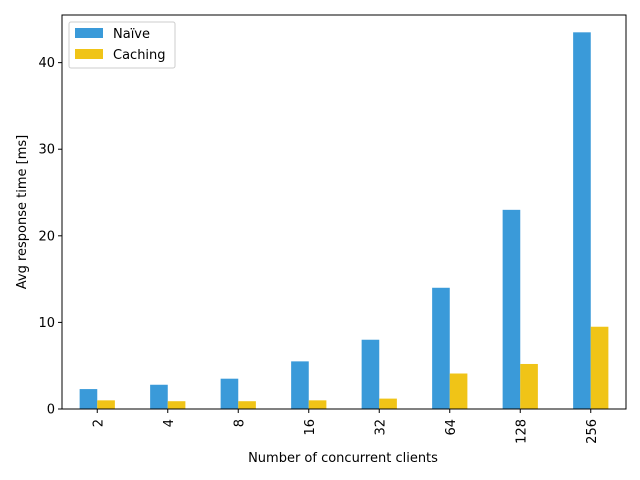  Describe the element at coordinates (169, 423) in the screenshot. I see `x-tick-label-4: 4` at that location.